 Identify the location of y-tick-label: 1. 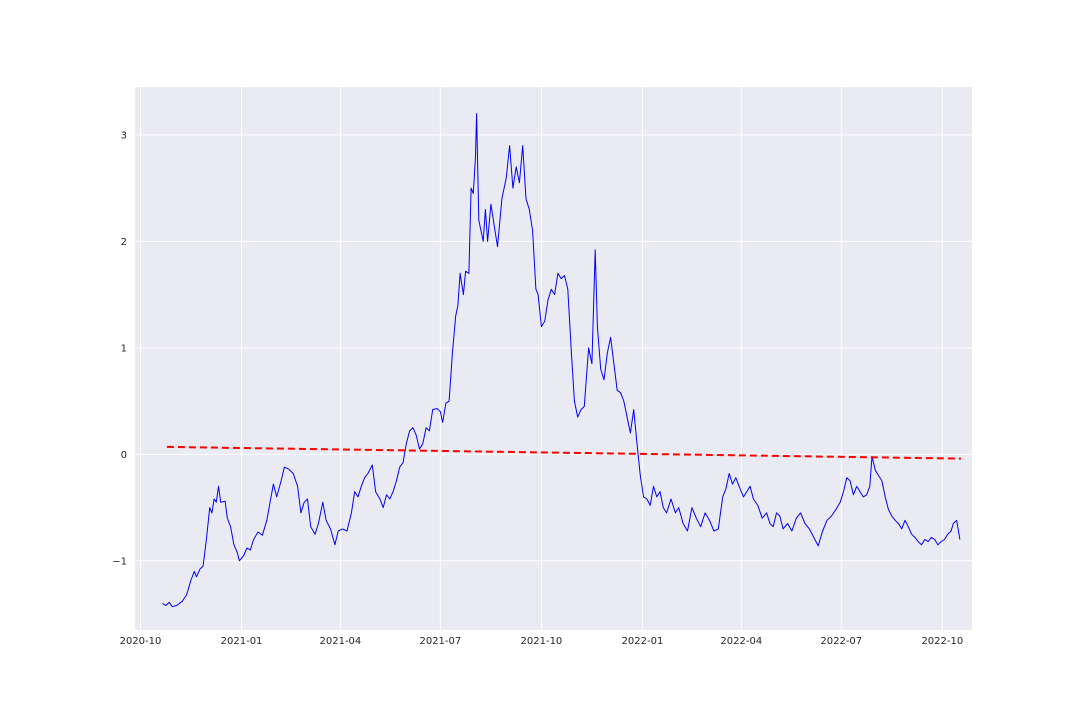
(124, 348).